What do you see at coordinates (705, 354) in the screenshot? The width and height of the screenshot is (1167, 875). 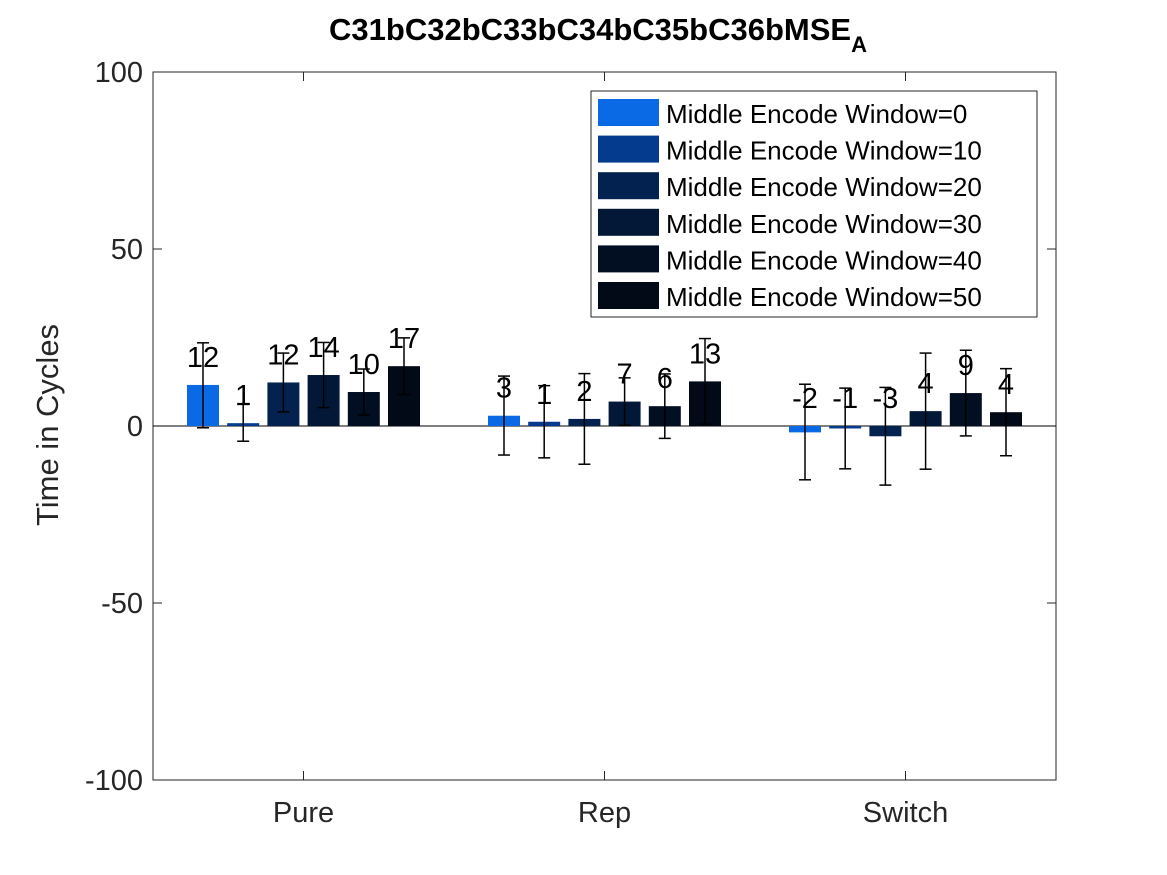 I see `data-label: 13` at bounding box center [705, 354].